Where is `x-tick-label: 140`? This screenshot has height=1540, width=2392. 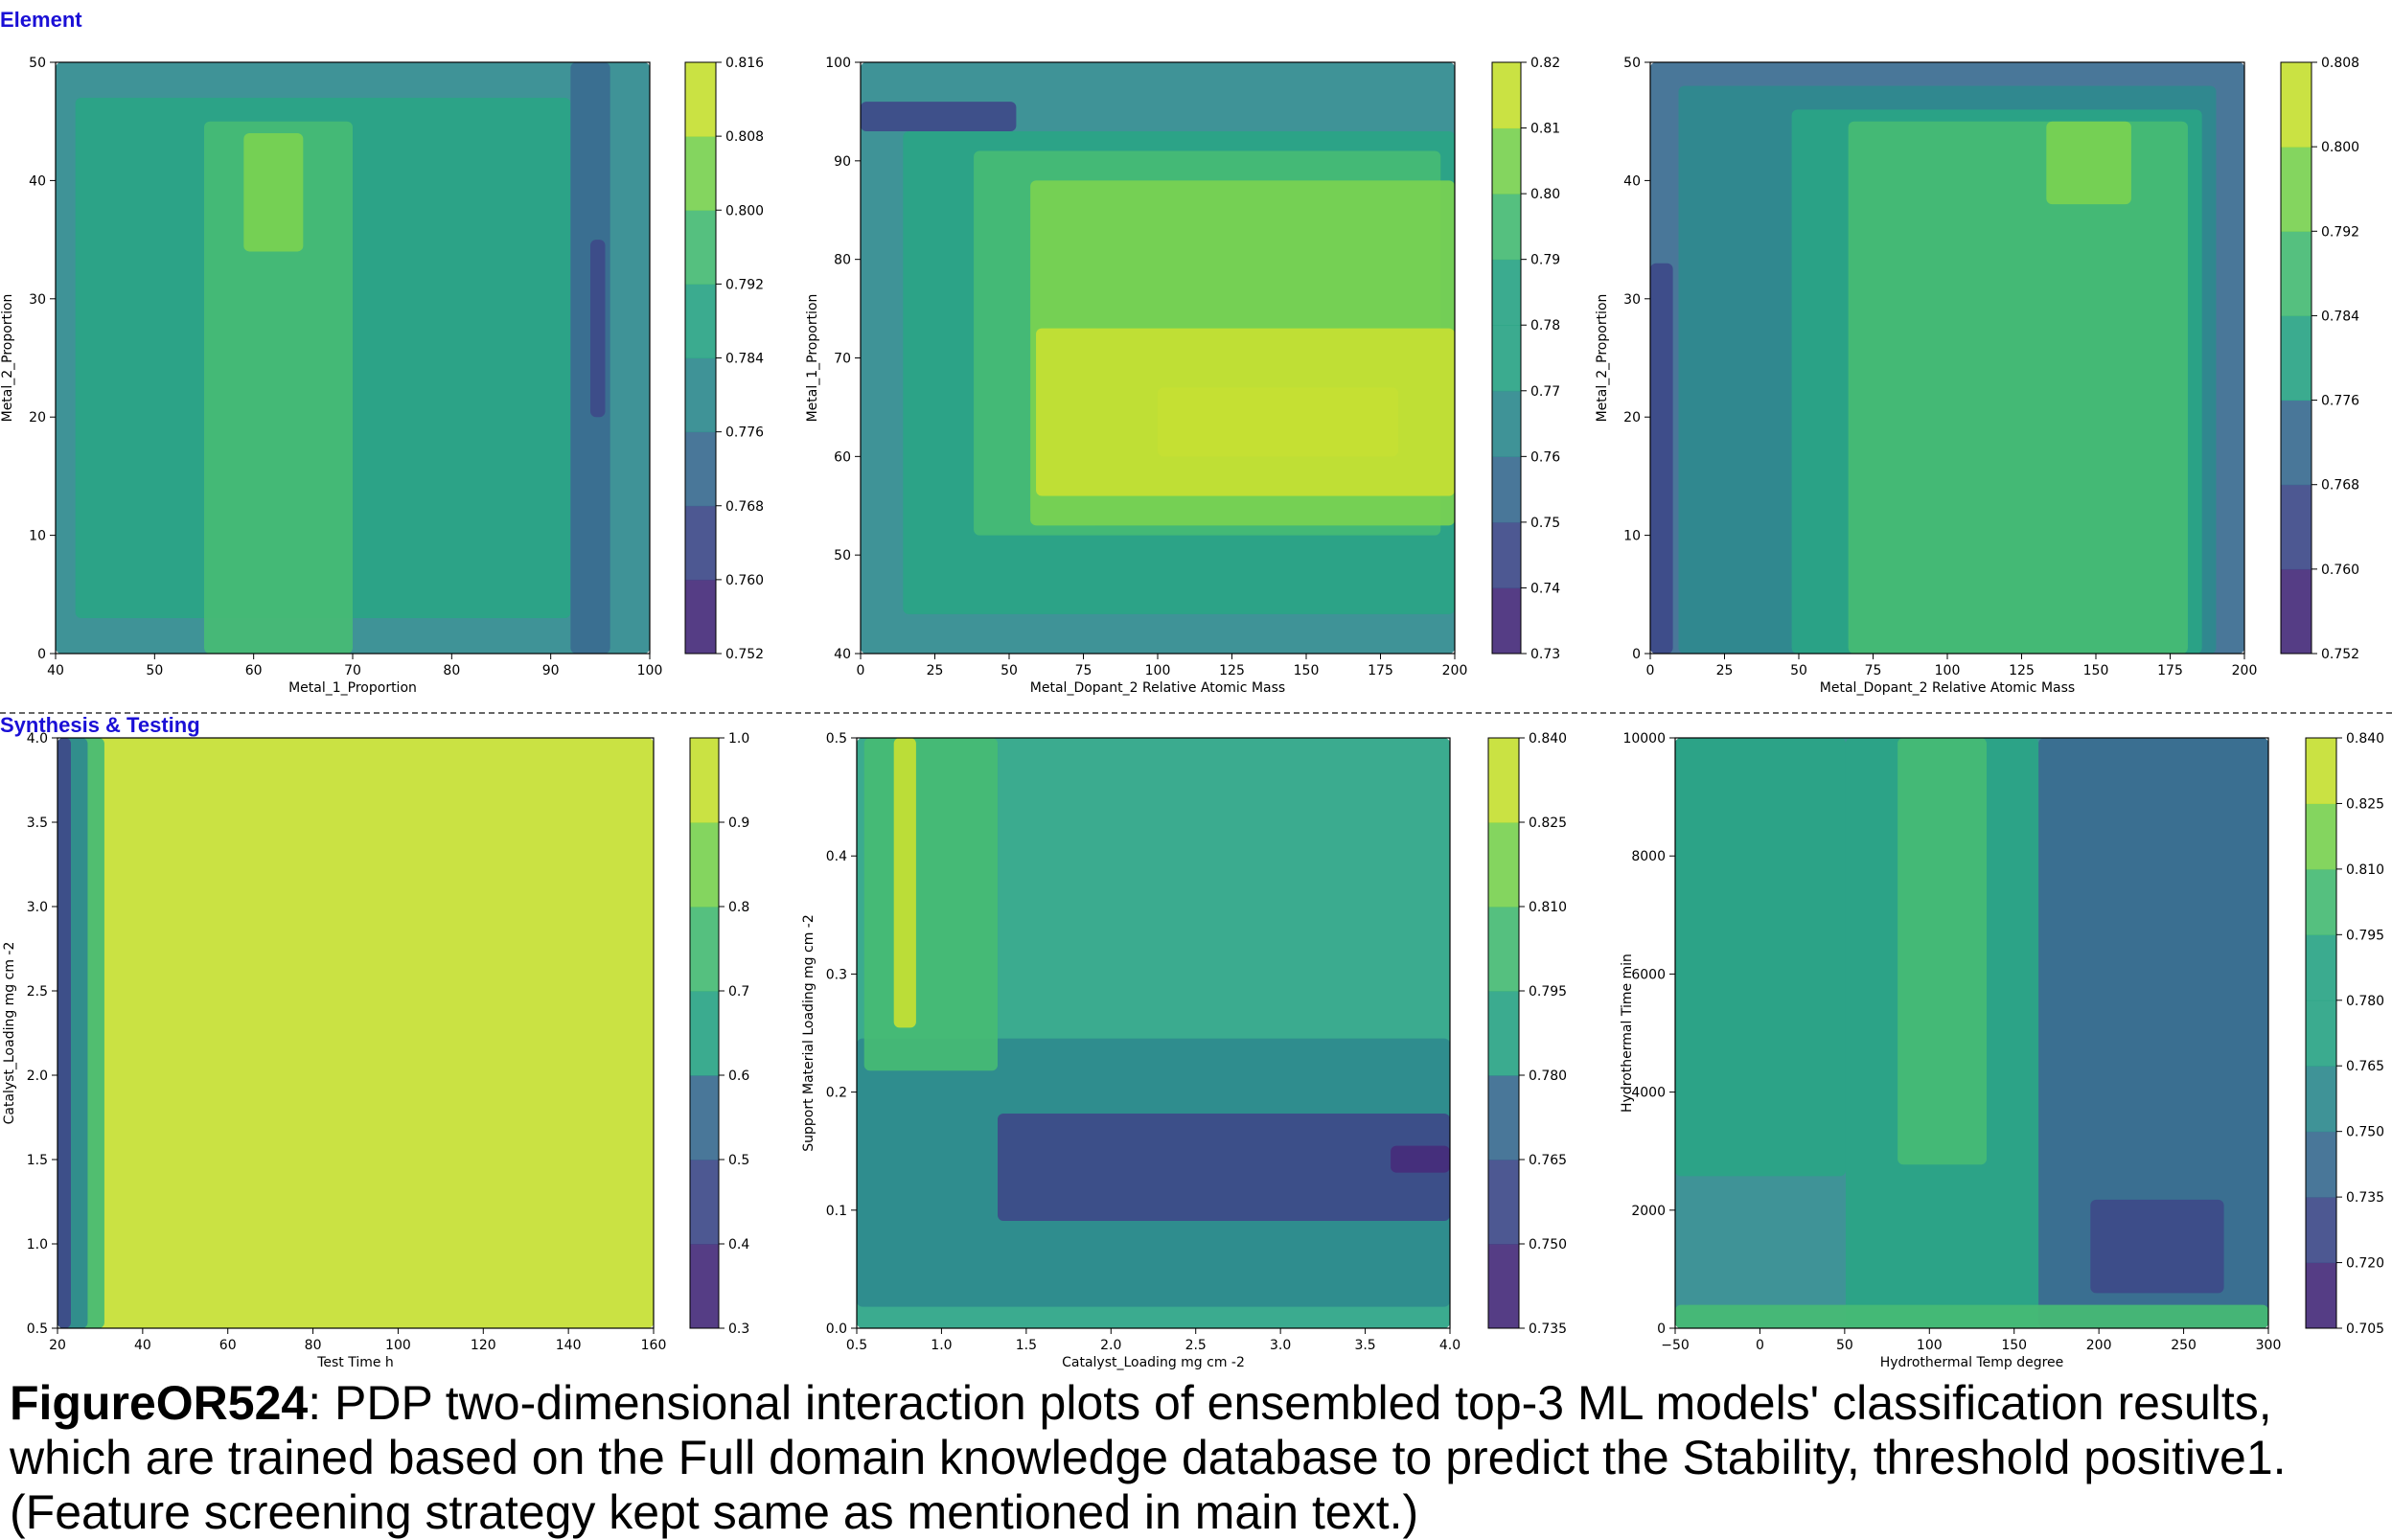
x-tick-label: 140 is located at coordinates (569, 1345).